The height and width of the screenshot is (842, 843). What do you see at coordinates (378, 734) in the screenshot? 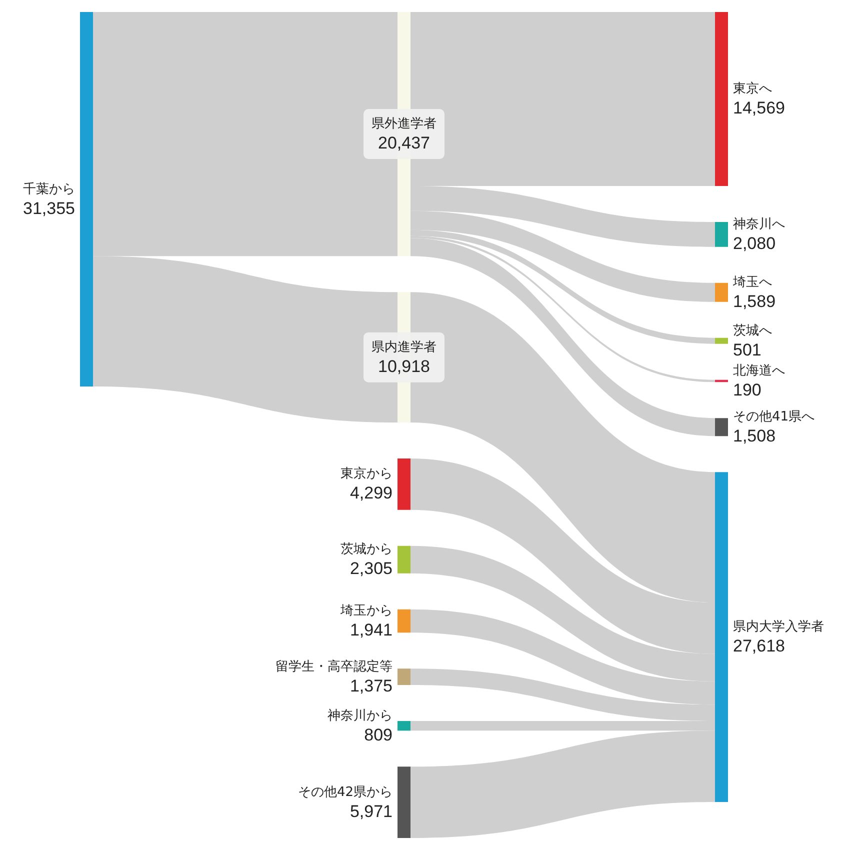
I see `data-label: 809` at bounding box center [378, 734].